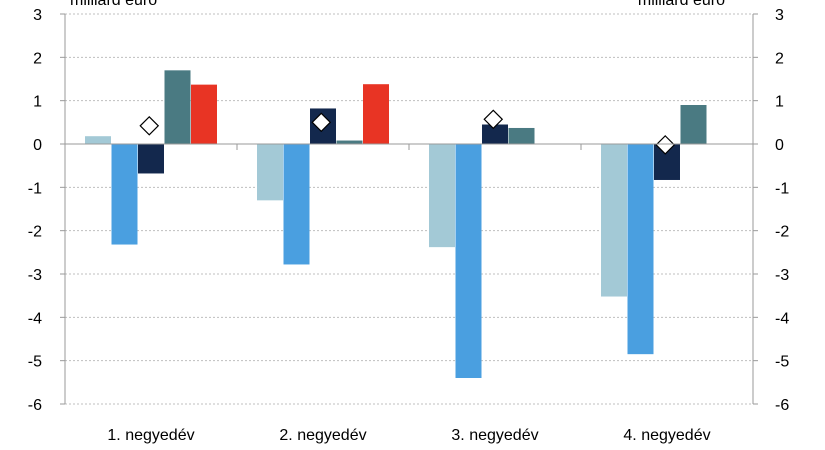 This screenshot has height=450, width=825. What do you see at coordinates (782, 405) in the screenshot?
I see `y-tick-label-right: -6` at bounding box center [782, 405].